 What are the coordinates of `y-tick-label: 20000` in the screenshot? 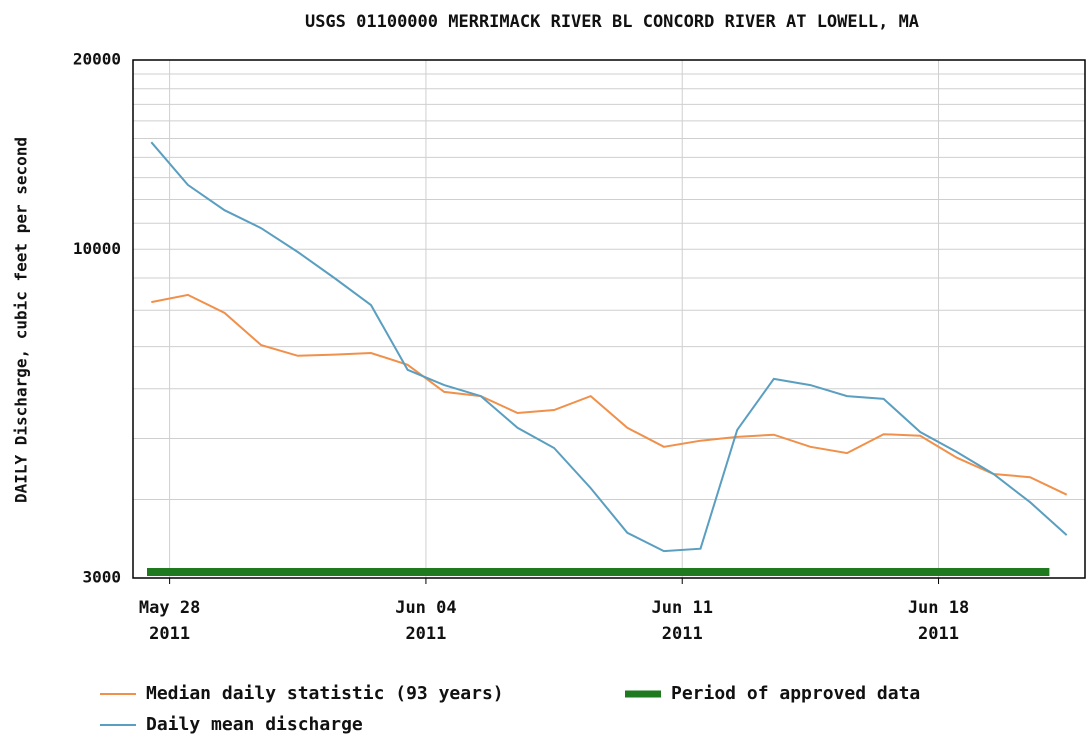 It's located at (97, 59).